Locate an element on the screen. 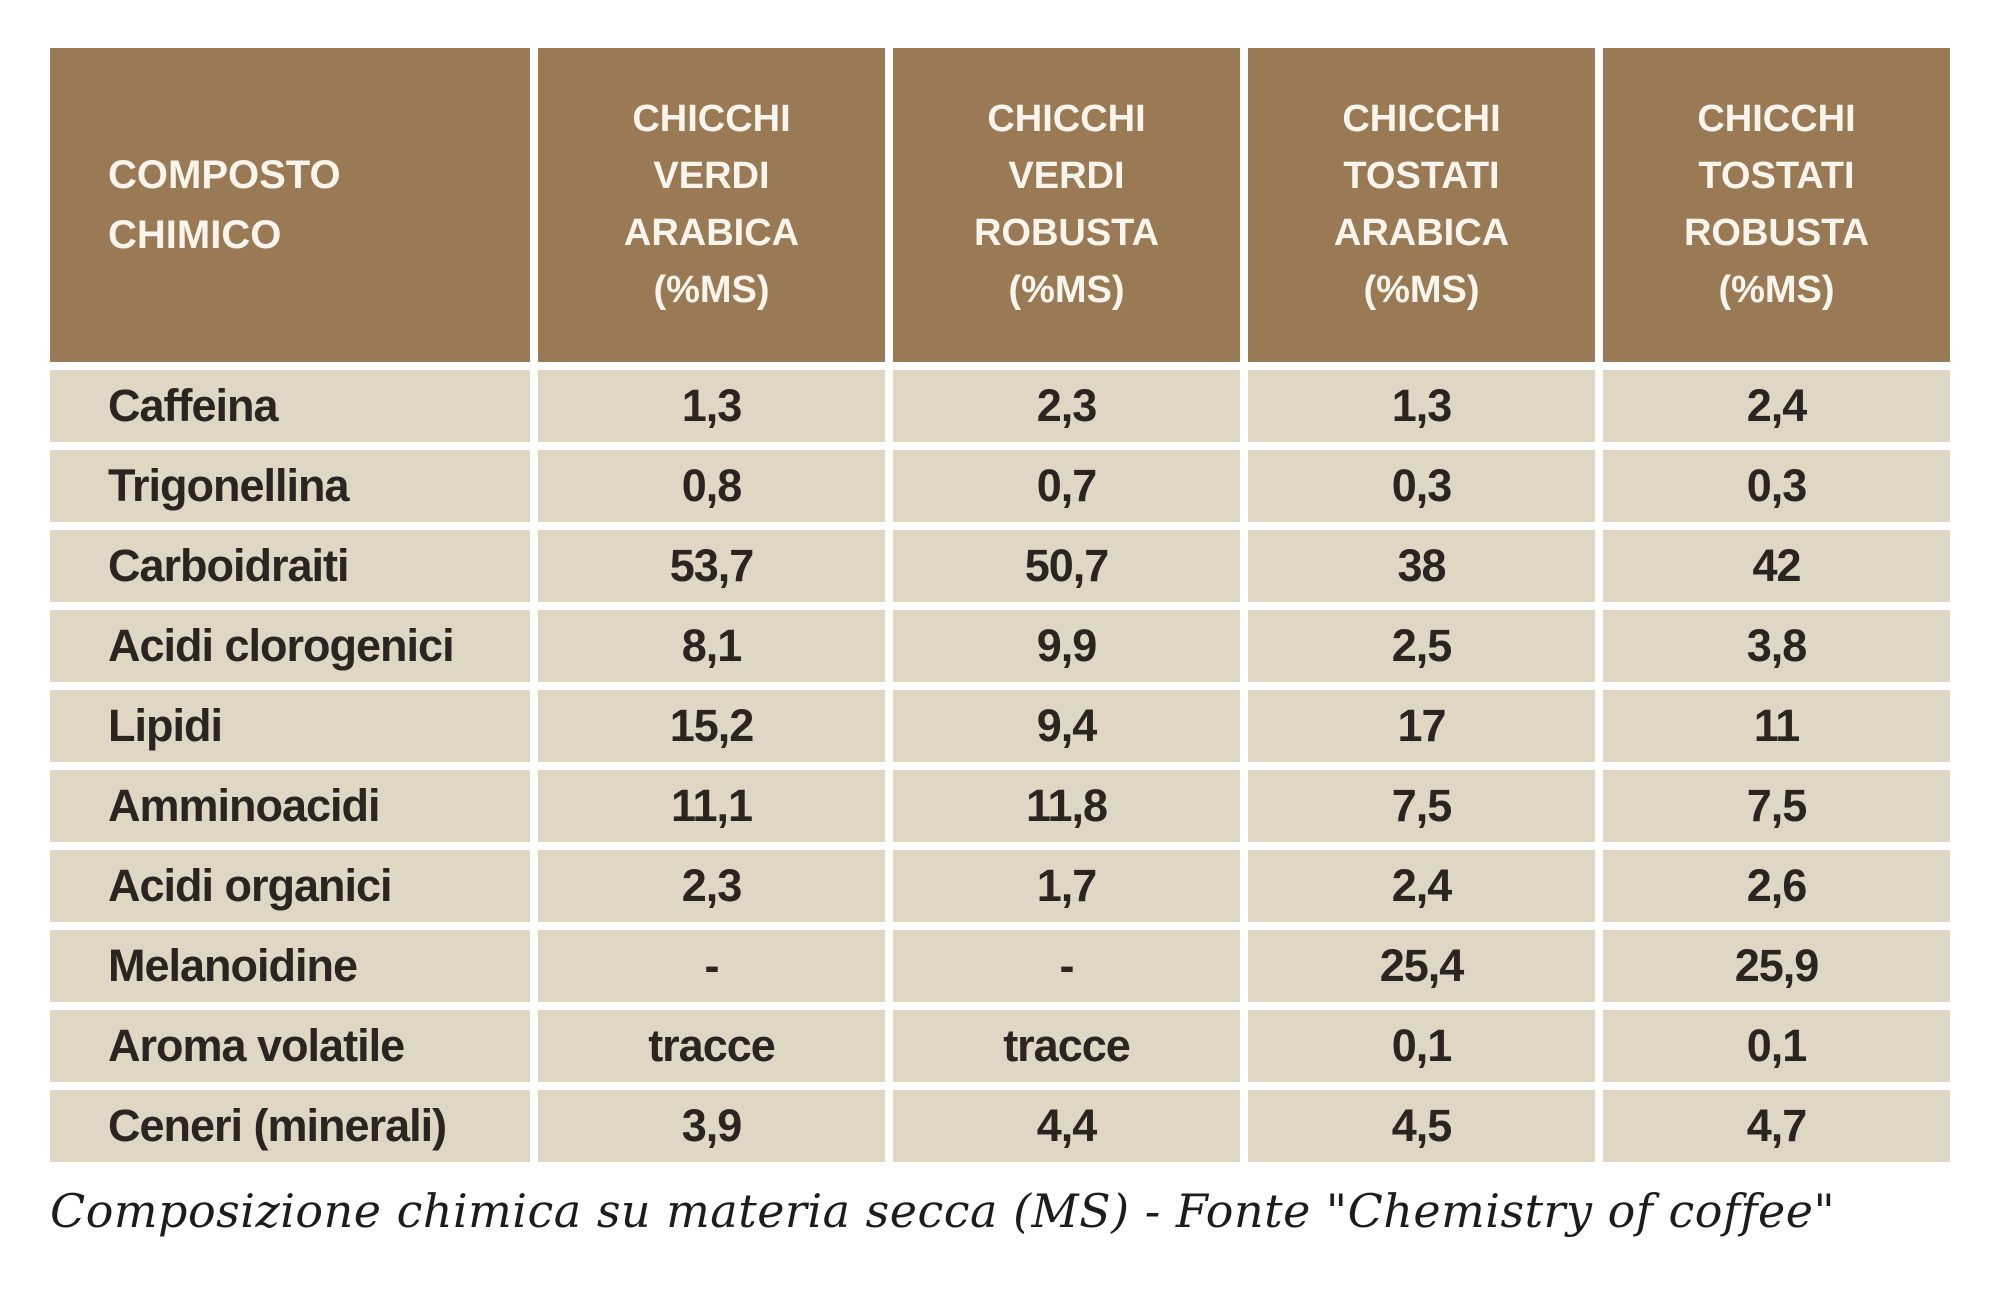 The width and height of the screenshot is (2000, 1293). table-row: Acidi clorogenici 8,1 9,9 2,5 3,8 is located at coordinates (1000, 646).